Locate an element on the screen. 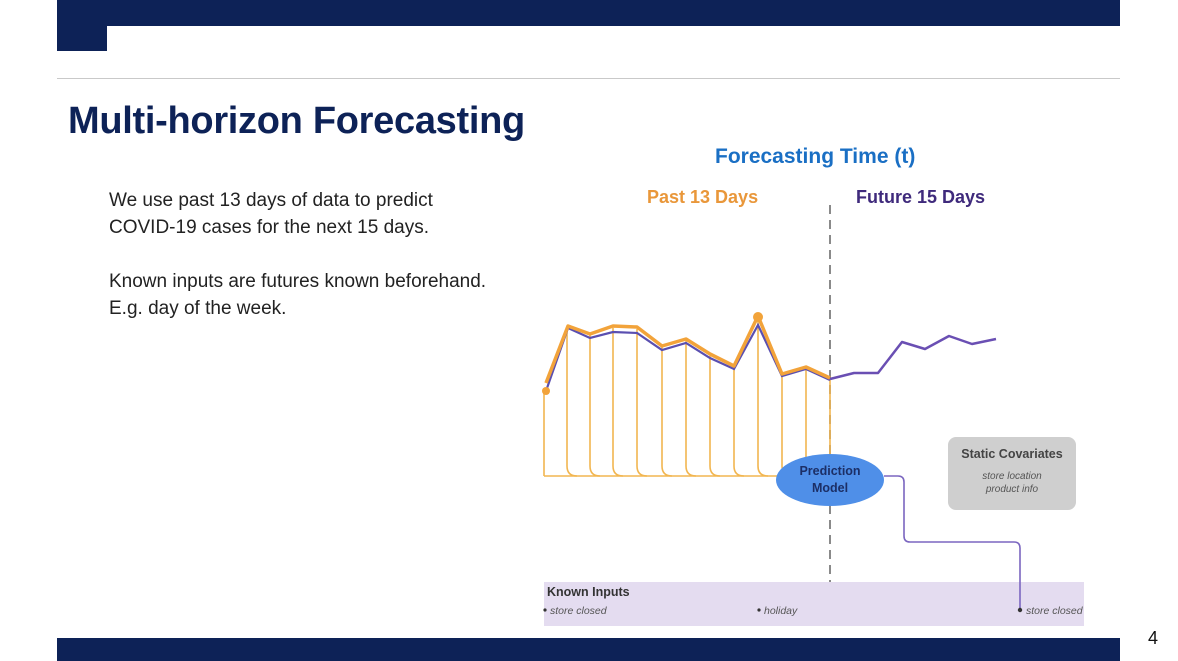 The width and height of the screenshot is (1178, 661). top-banner-tab is located at coordinates (82, 38).